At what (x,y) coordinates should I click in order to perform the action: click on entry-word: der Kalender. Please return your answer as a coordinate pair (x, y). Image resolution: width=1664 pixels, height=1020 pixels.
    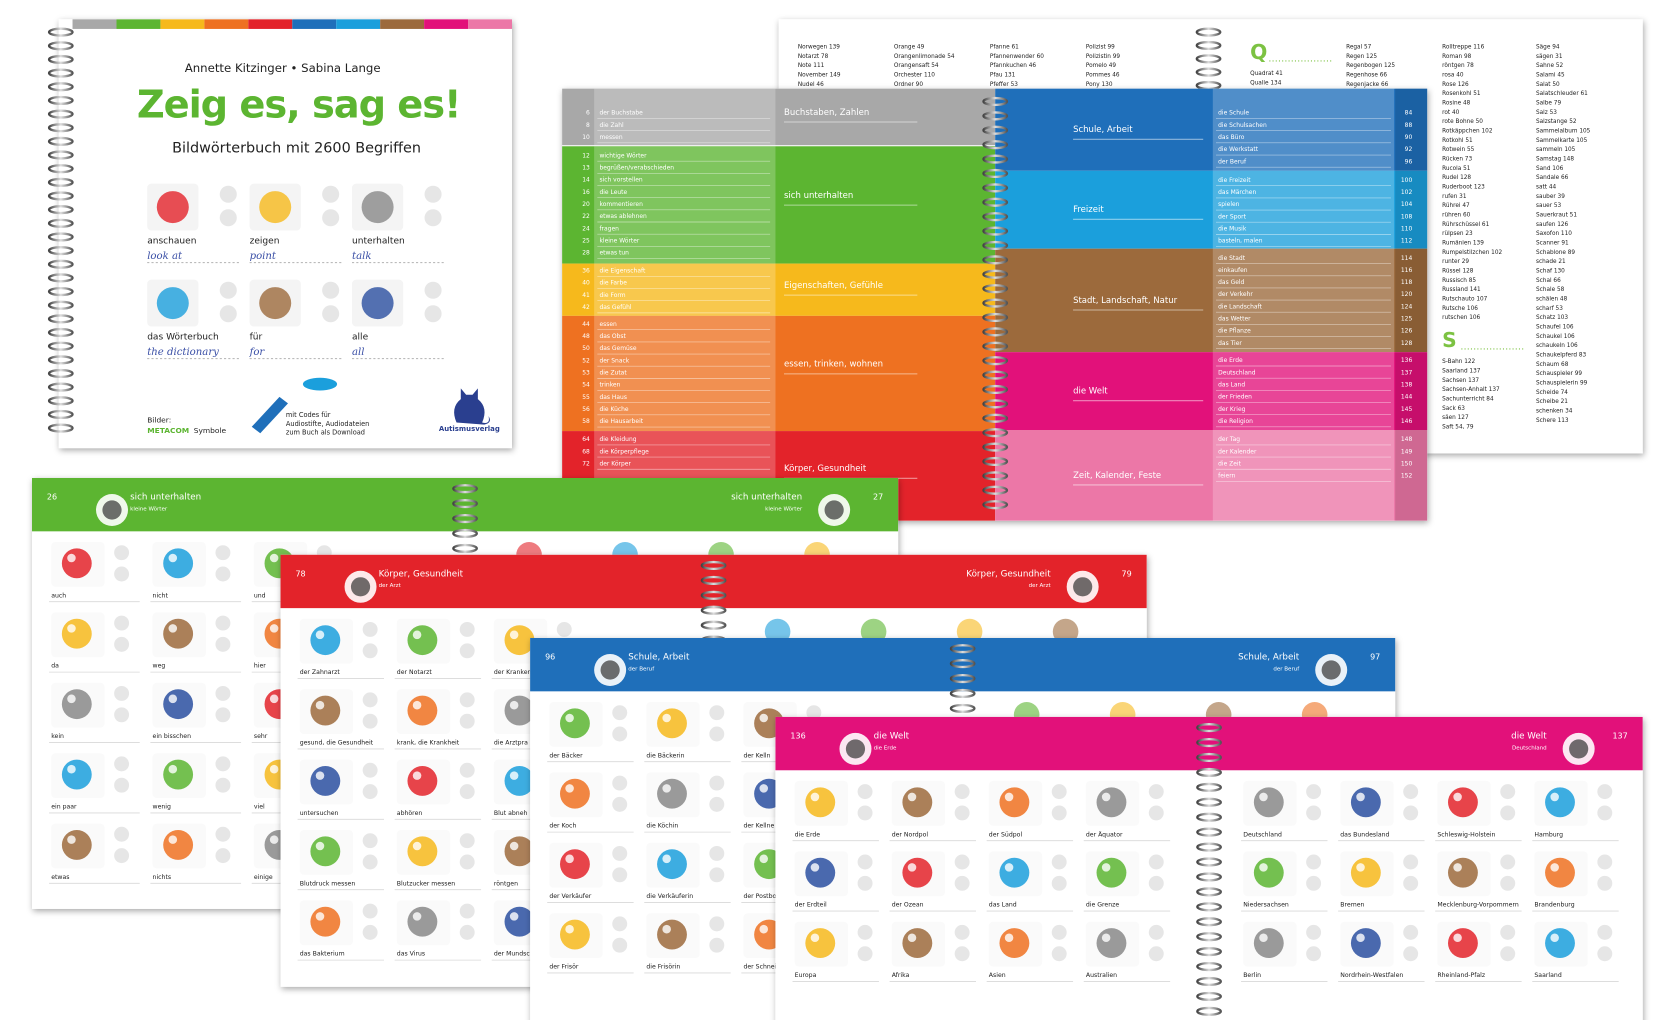
    Looking at the image, I should click on (1237, 451).